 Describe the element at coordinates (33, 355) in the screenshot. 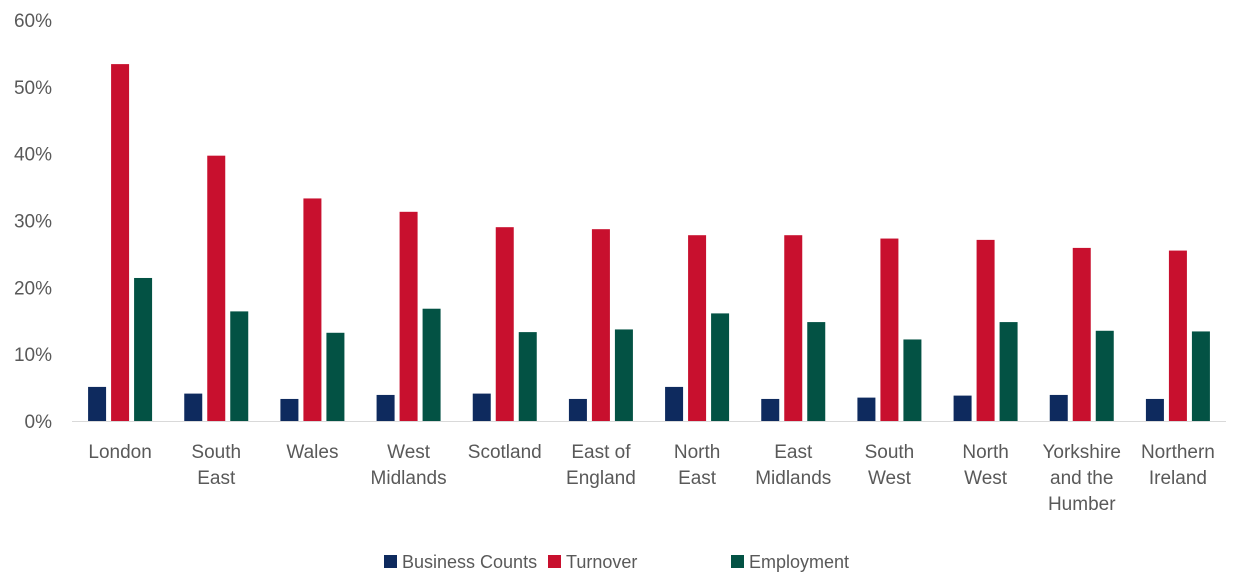

I see `y-tick-label: 10%` at that location.